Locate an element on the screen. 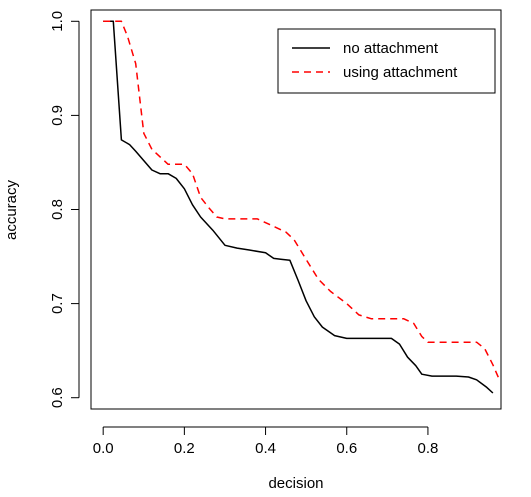 The height and width of the screenshot is (497, 531). y-tick-label: 0.8 is located at coordinates (57, 209).